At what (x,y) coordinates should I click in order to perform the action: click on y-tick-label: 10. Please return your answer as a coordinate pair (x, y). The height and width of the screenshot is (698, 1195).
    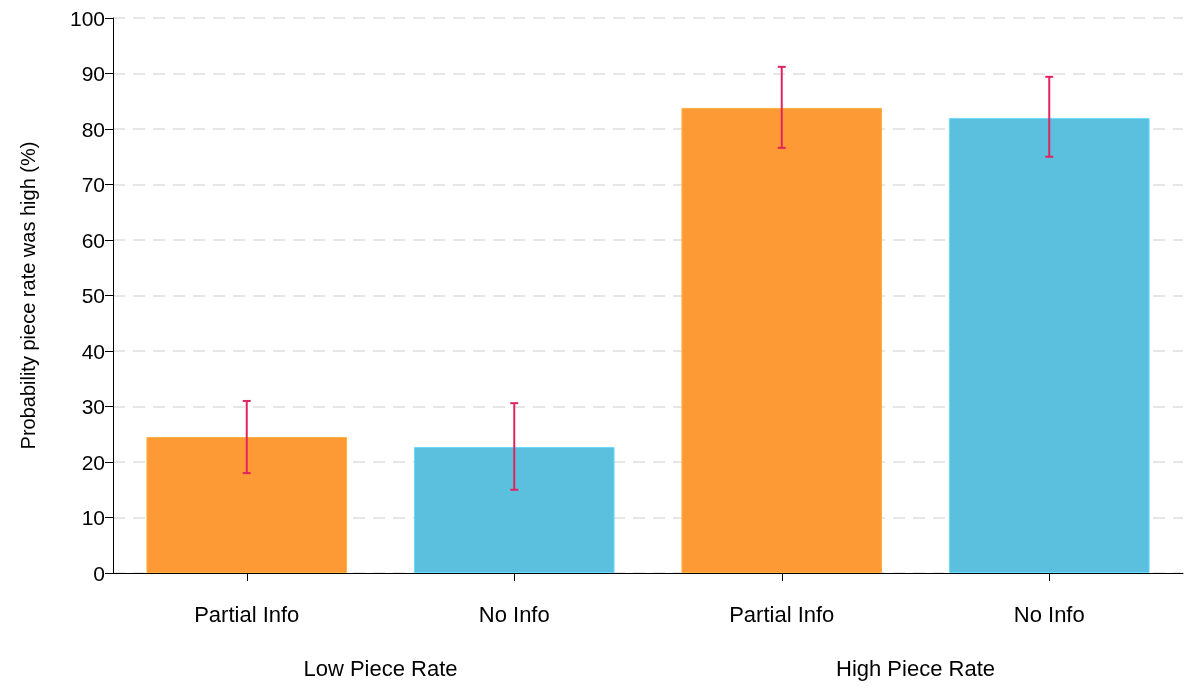
    Looking at the image, I should click on (93, 517).